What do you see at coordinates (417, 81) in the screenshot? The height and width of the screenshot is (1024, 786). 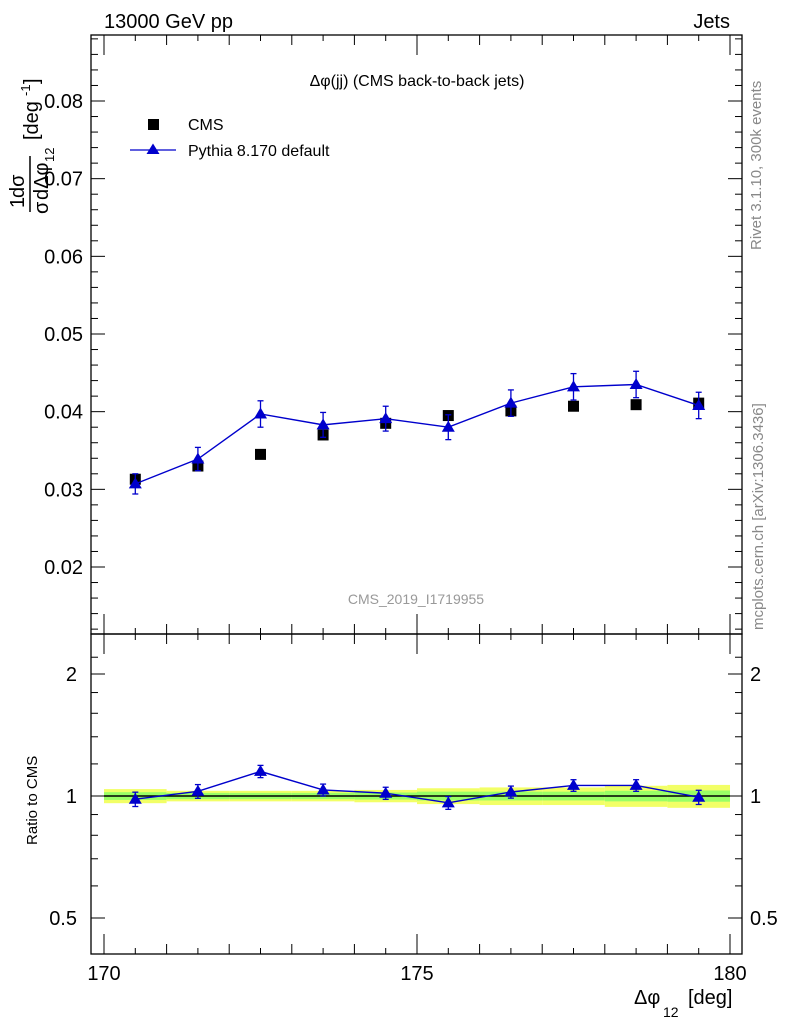 I see `chart-title: Δφ(jj) (CMS back-to-back jets)` at bounding box center [417, 81].